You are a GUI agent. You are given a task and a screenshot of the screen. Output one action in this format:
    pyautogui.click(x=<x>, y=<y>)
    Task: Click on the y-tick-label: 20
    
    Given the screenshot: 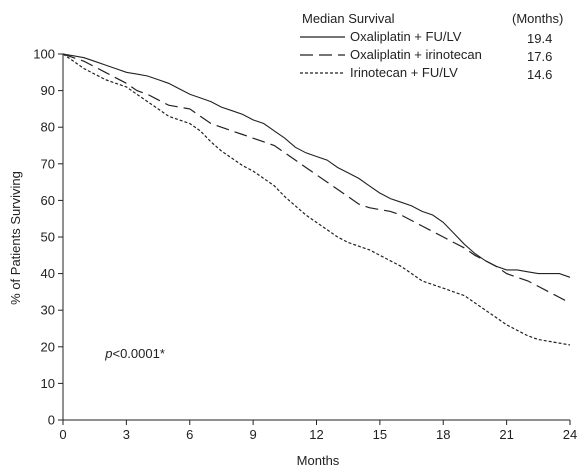 What is the action you would take?
    pyautogui.click(x=48, y=346)
    